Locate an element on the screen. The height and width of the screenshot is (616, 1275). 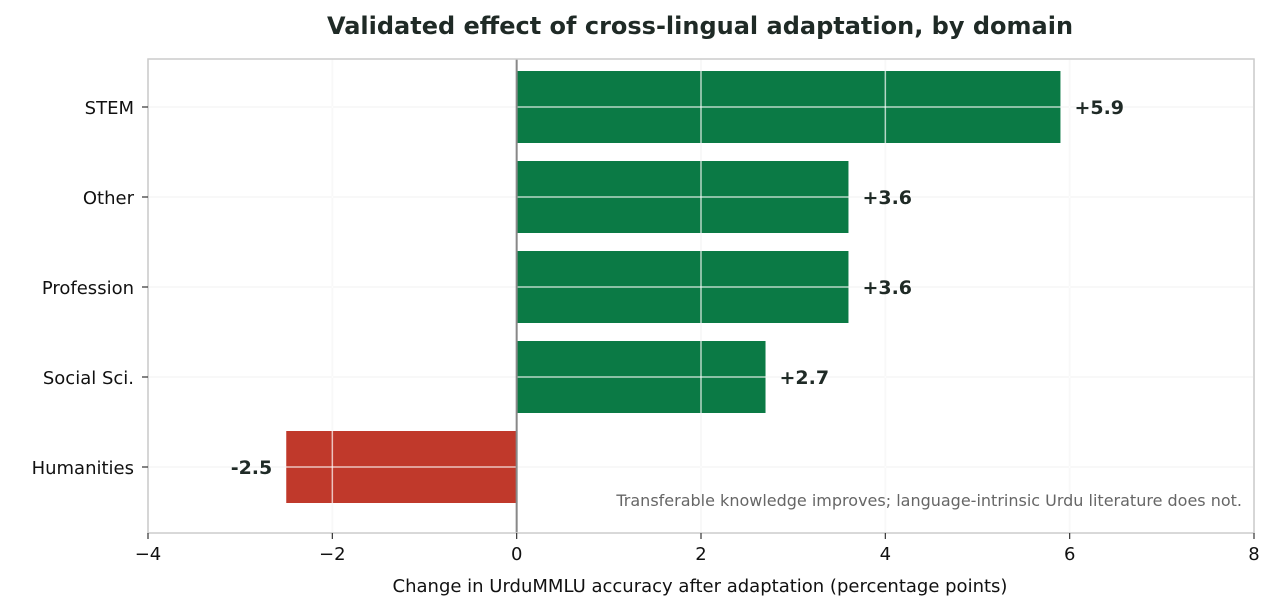
x-tick-label: −4 is located at coordinates (148, 554).